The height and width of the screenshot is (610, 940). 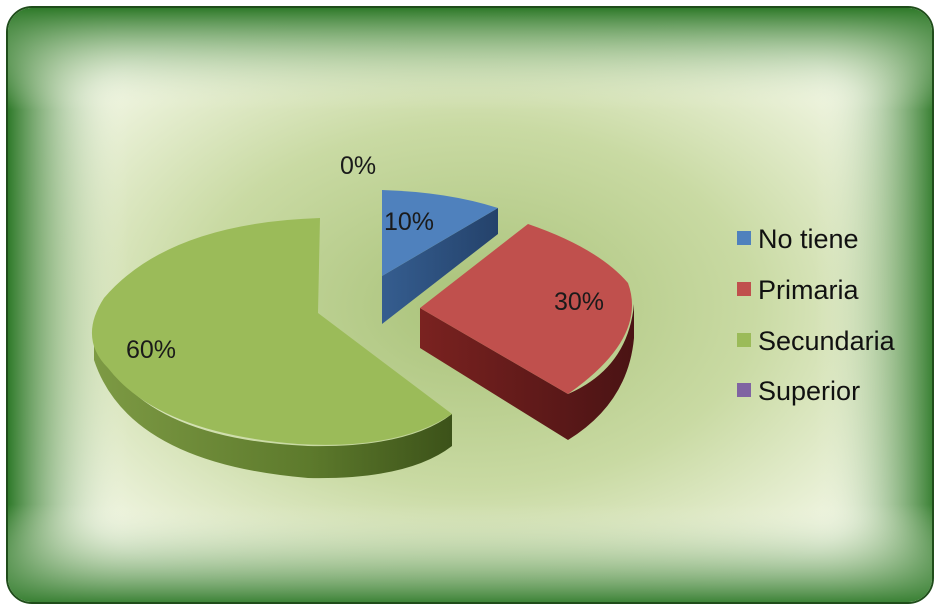 I want to click on legend-label-secundaria: Secundaria, so click(x=827, y=341).